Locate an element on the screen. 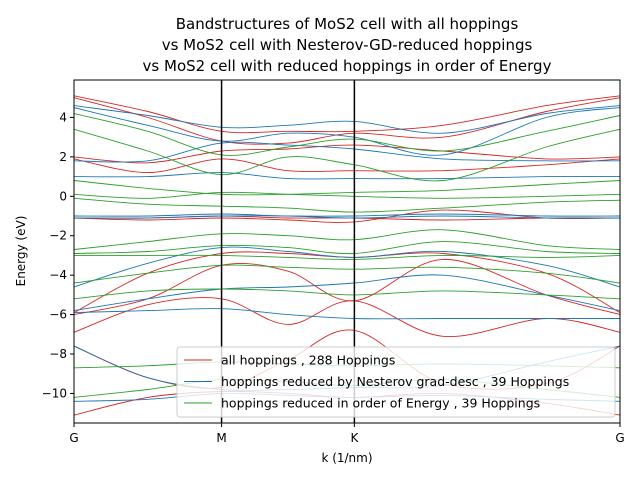  y-tick-label: 4 is located at coordinates (63, 117).